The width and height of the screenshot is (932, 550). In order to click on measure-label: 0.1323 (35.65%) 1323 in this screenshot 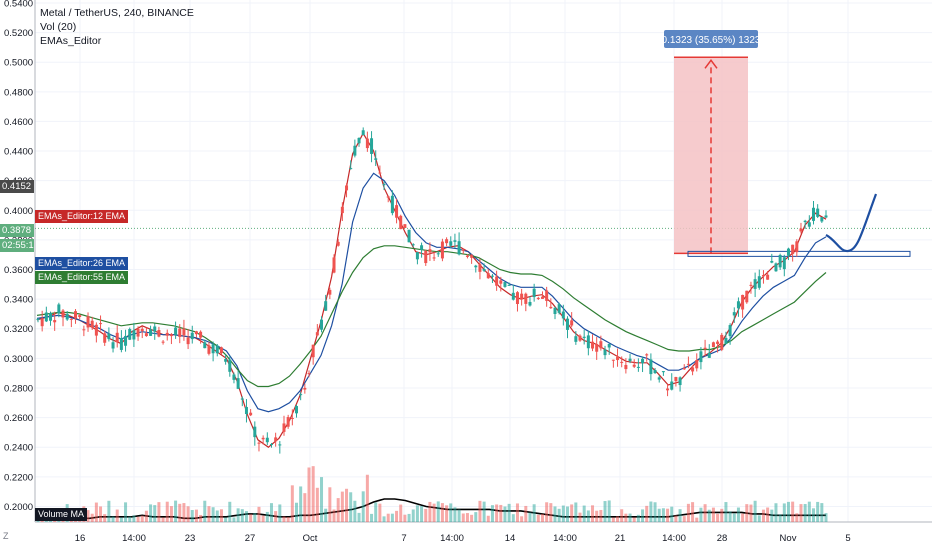, I will do `click(711, 40)`.